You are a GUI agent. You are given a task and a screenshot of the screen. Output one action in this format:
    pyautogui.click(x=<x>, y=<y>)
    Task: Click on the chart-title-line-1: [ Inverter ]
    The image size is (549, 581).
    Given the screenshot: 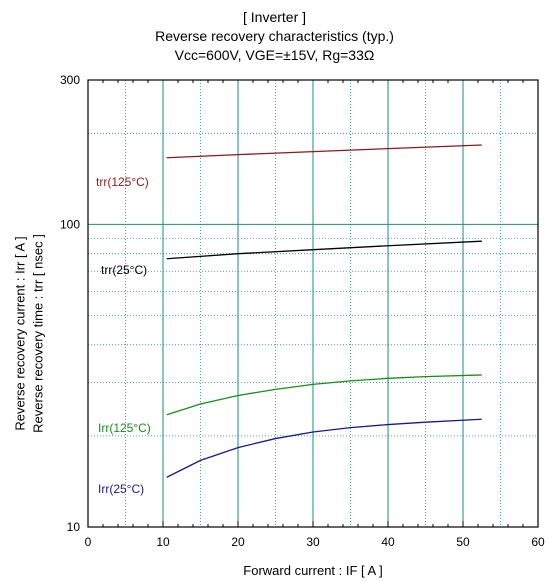 What is the action you would take?
    pyautogui.click(x=274, y=17)
    